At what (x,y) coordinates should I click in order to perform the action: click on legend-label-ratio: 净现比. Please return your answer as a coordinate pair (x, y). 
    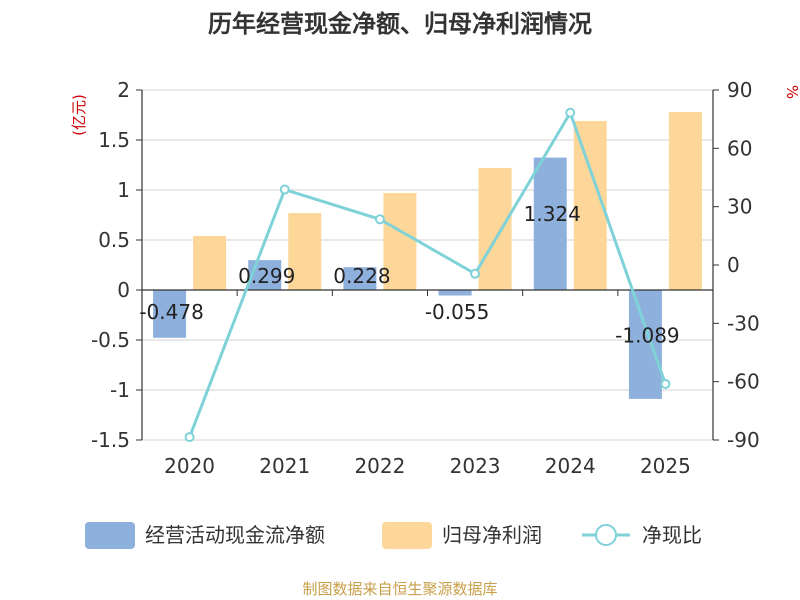
    Looking at the image, I should click on (672, 535).